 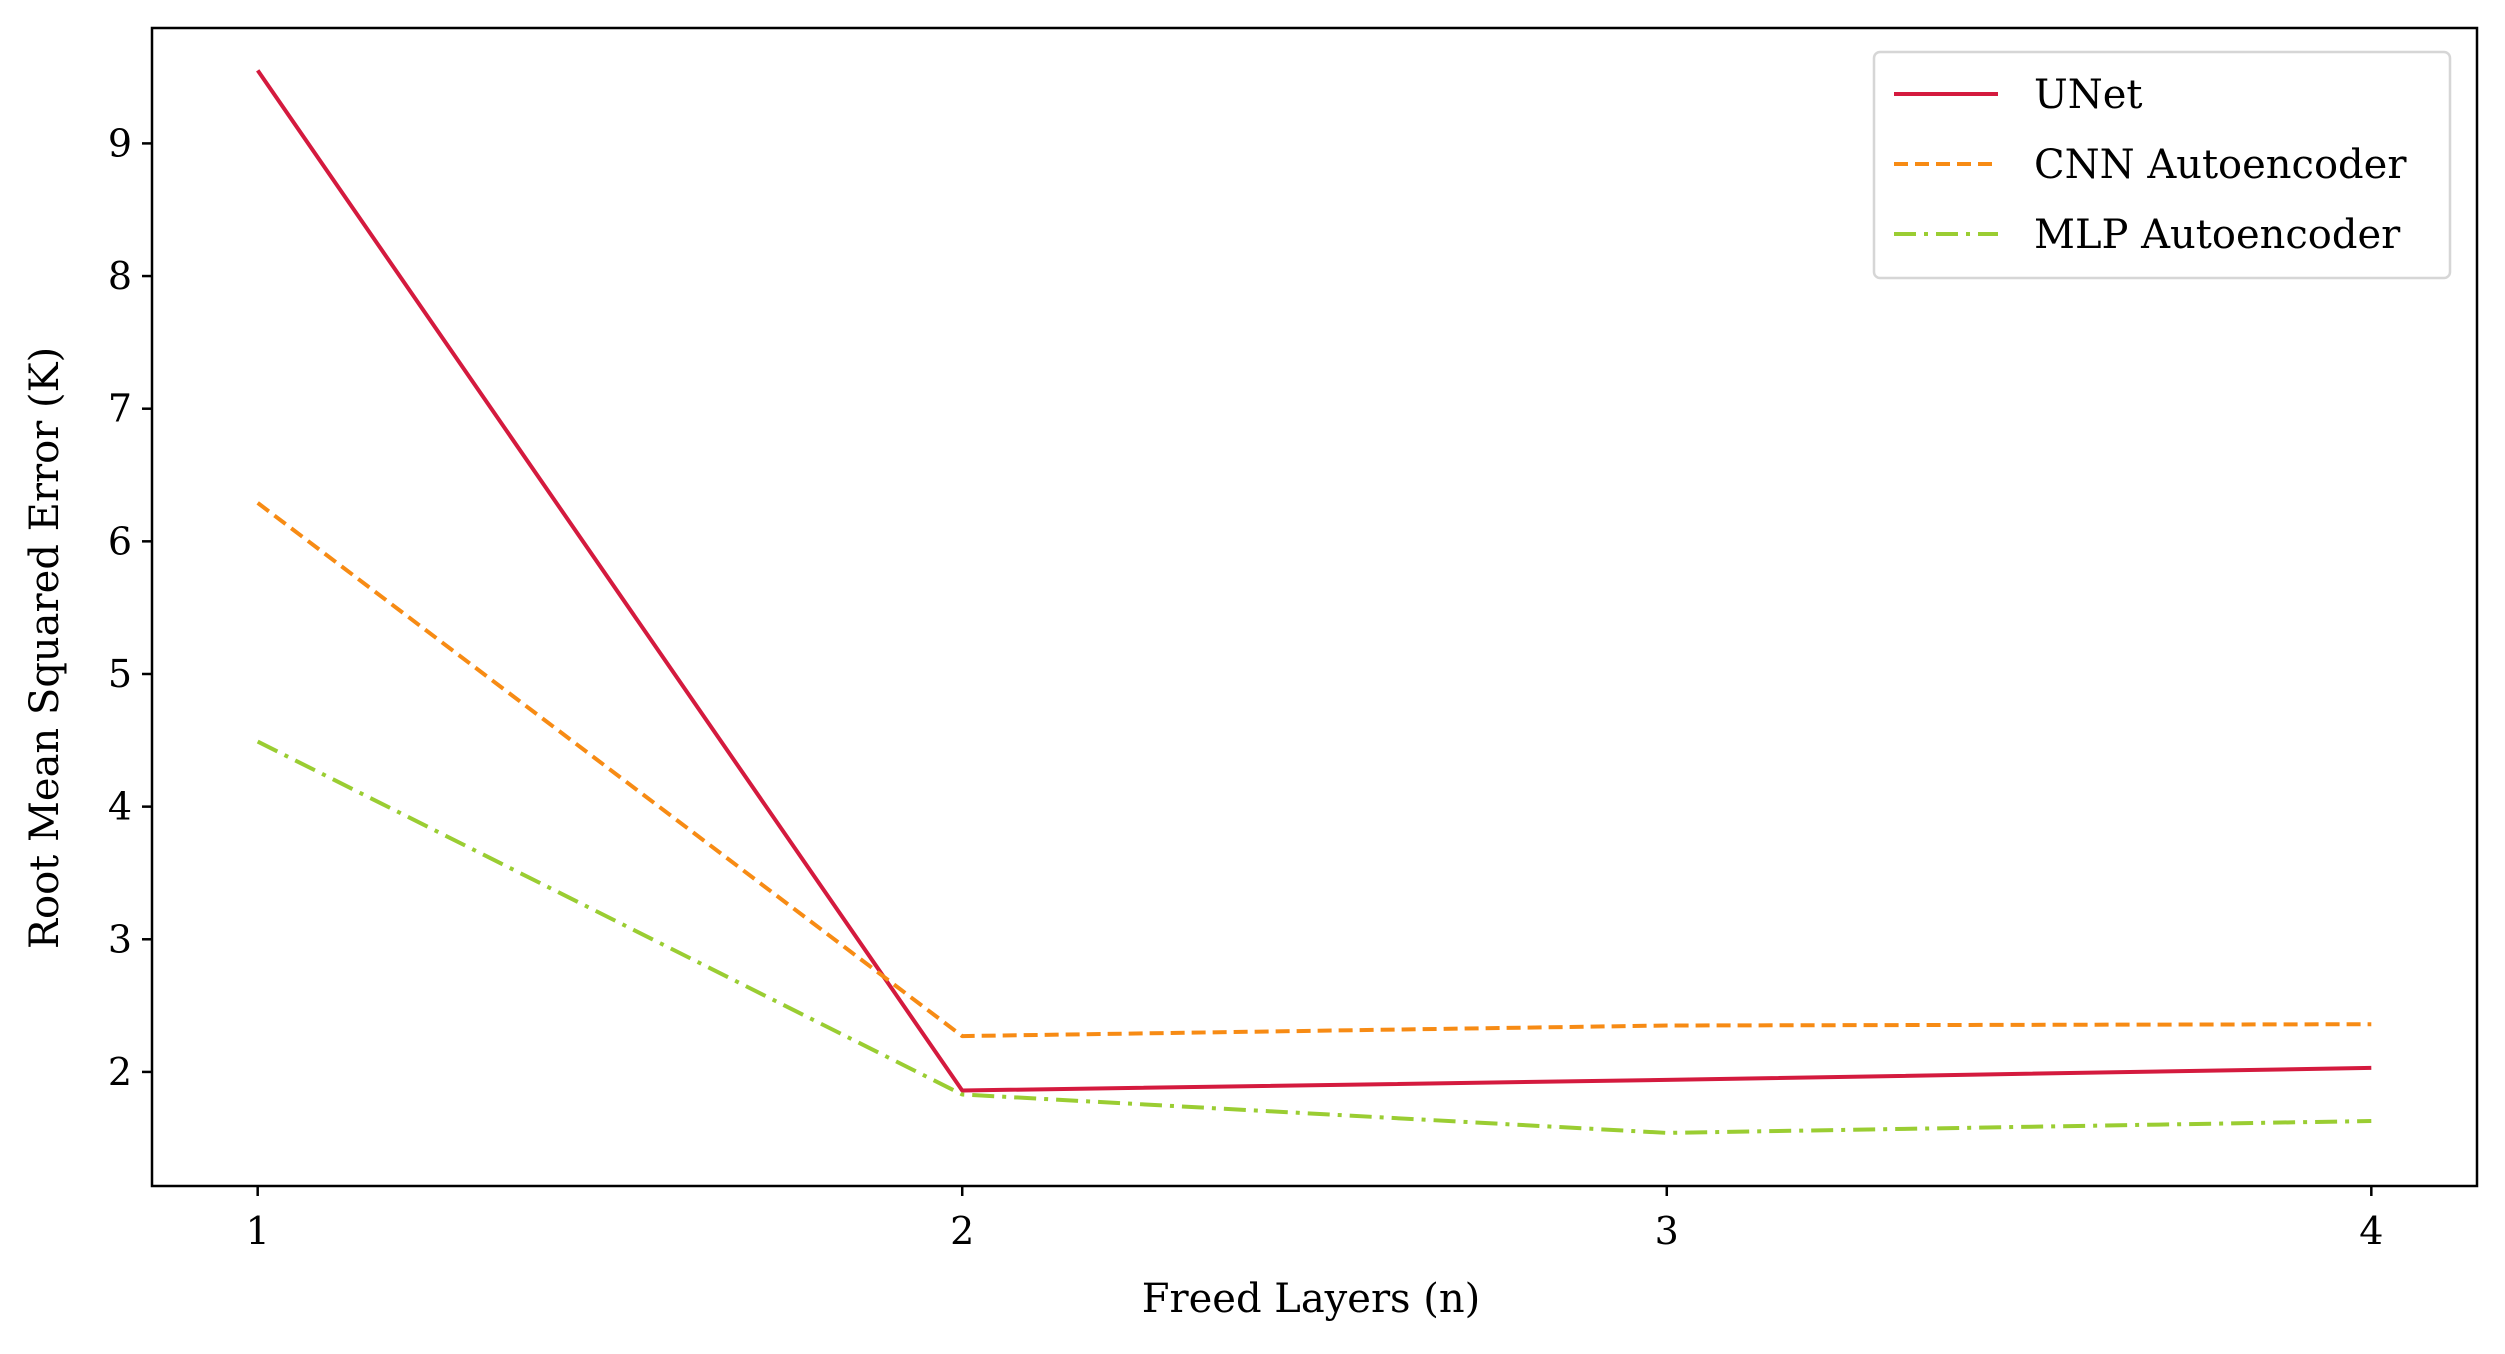 I want to click on y-tick-label: 4, so click(x=120, y=807).